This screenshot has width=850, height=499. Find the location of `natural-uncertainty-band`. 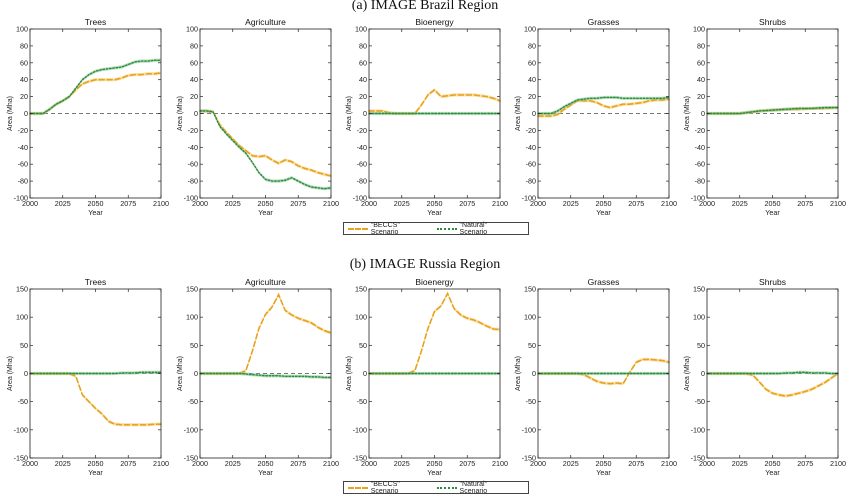

natural-uncertainty-band is located at coordinates (95, 87).